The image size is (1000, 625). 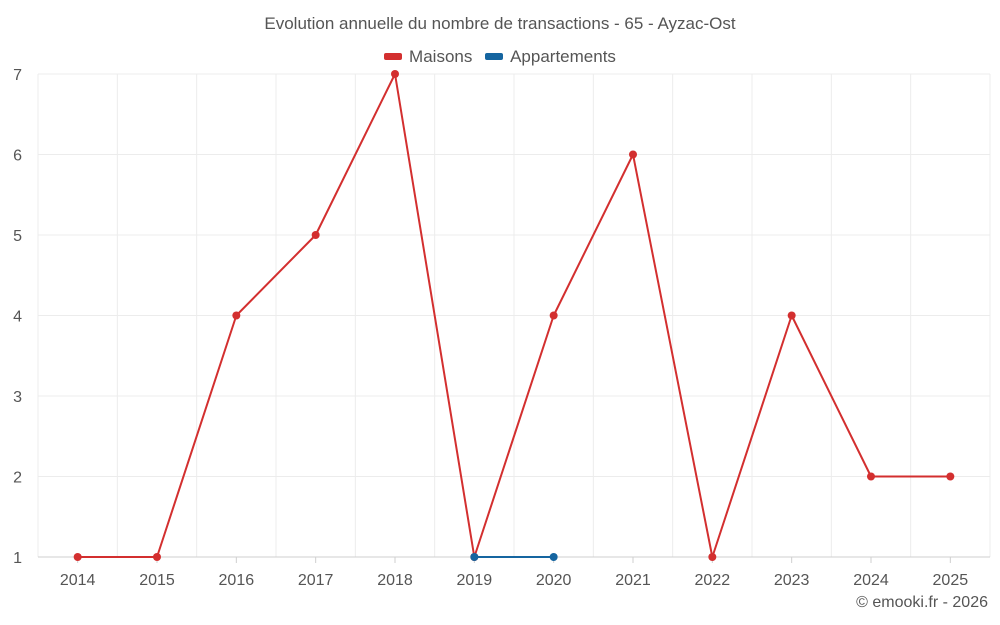 I want to click on chart-legend: Maisons Appartements, so click(x=500, y=56).